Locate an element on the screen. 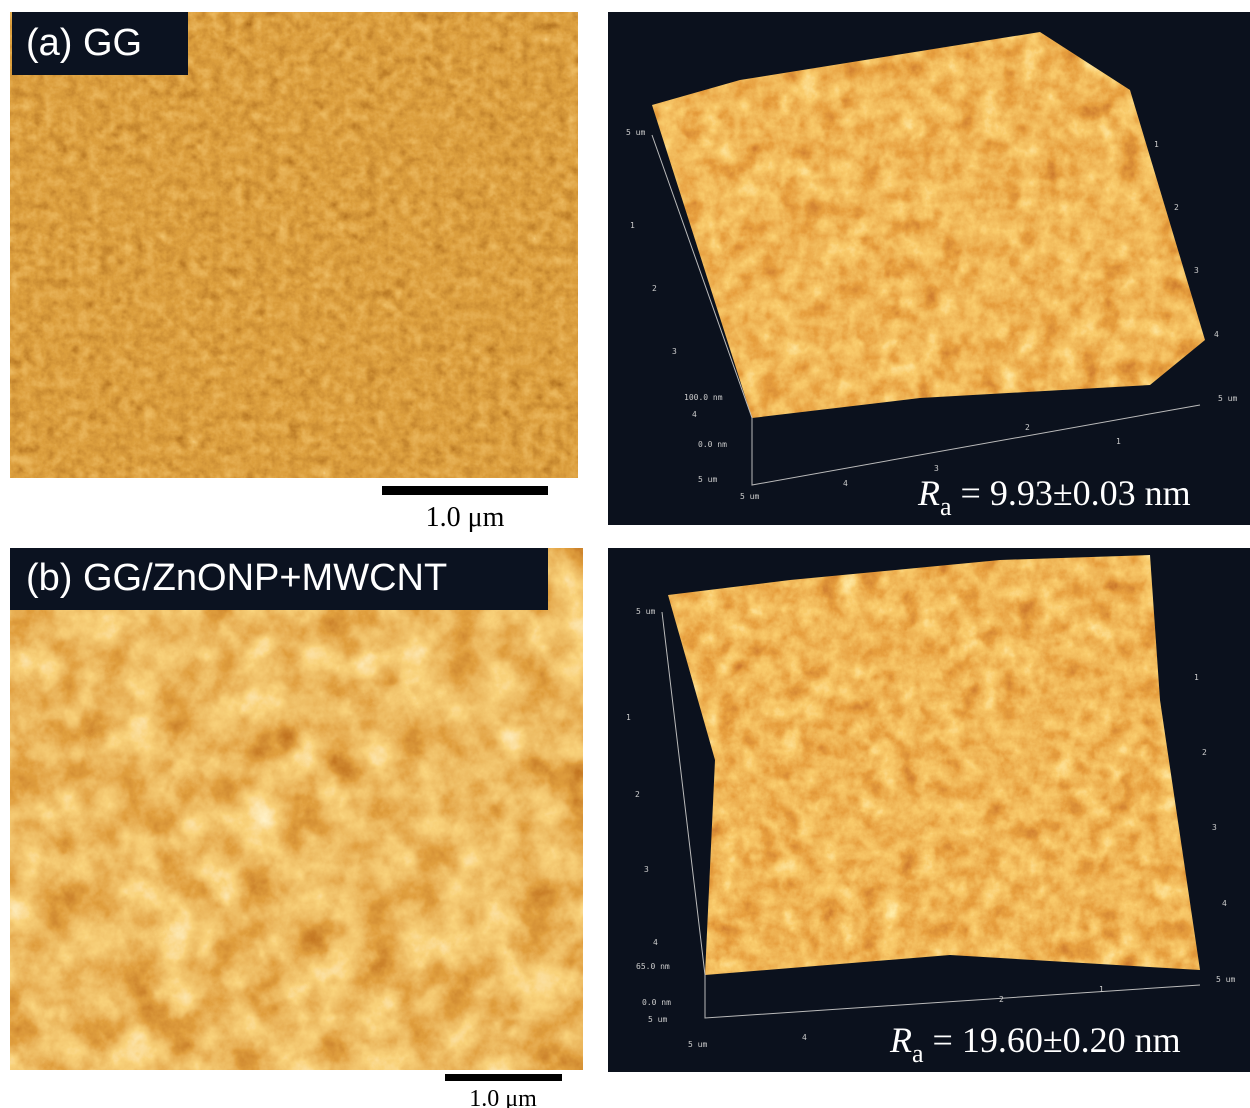  ra-value: = 19.60±0.20 nm is located at coordinates (1052, 1040).